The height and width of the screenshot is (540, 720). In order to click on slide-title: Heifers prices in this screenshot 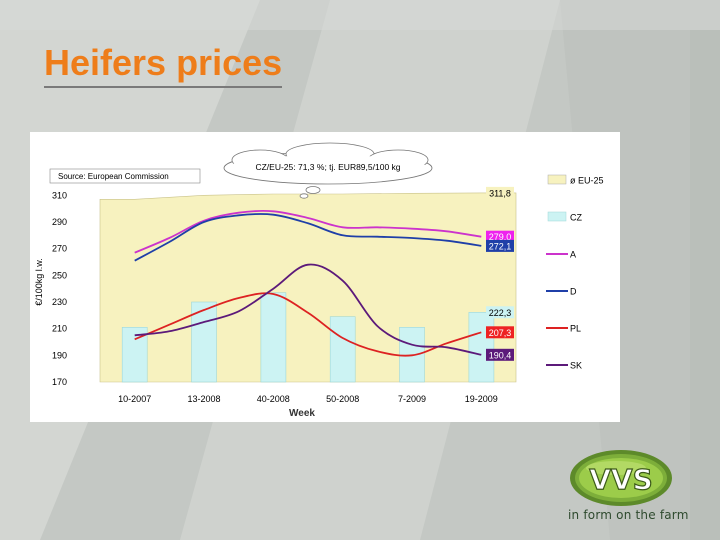, I will do `click(163, 64)`.